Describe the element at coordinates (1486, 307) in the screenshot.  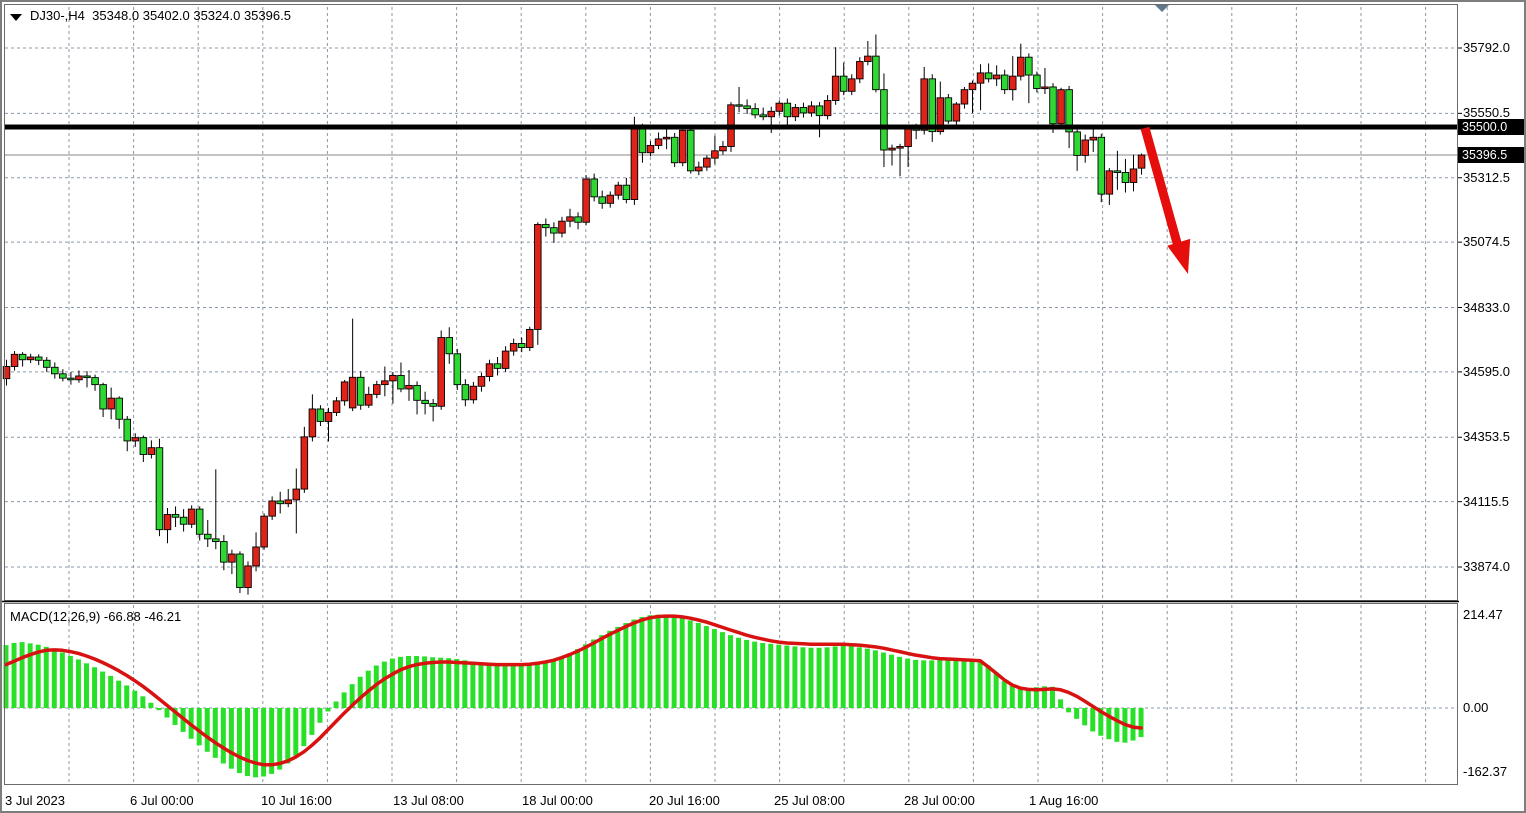
I see `price-axis-tick-label: 34833.0` at that location.